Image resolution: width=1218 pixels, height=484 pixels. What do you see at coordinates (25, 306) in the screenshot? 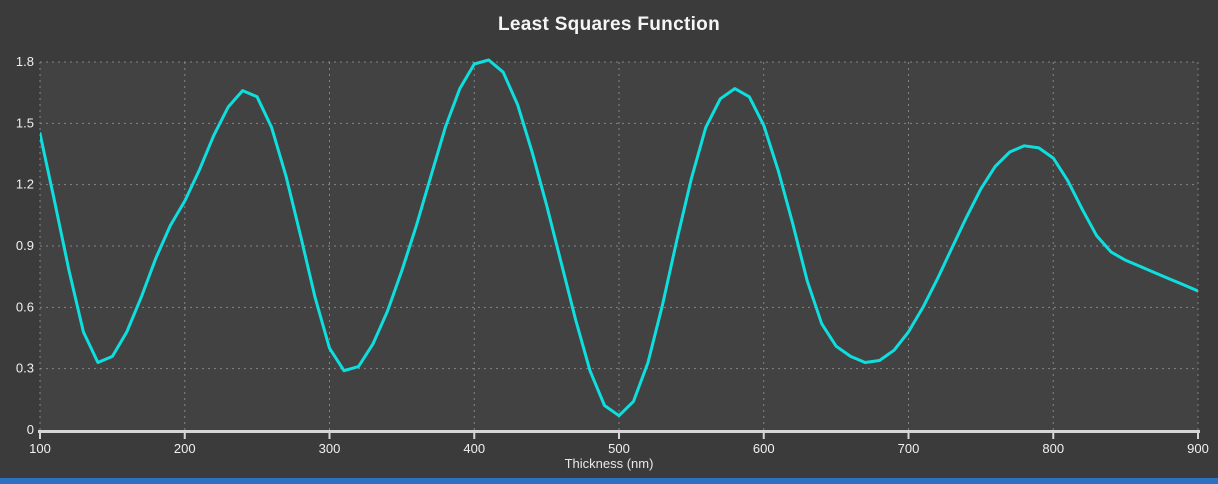
I see `y-tick-label: 0.6` at bounding box center [25, 306].